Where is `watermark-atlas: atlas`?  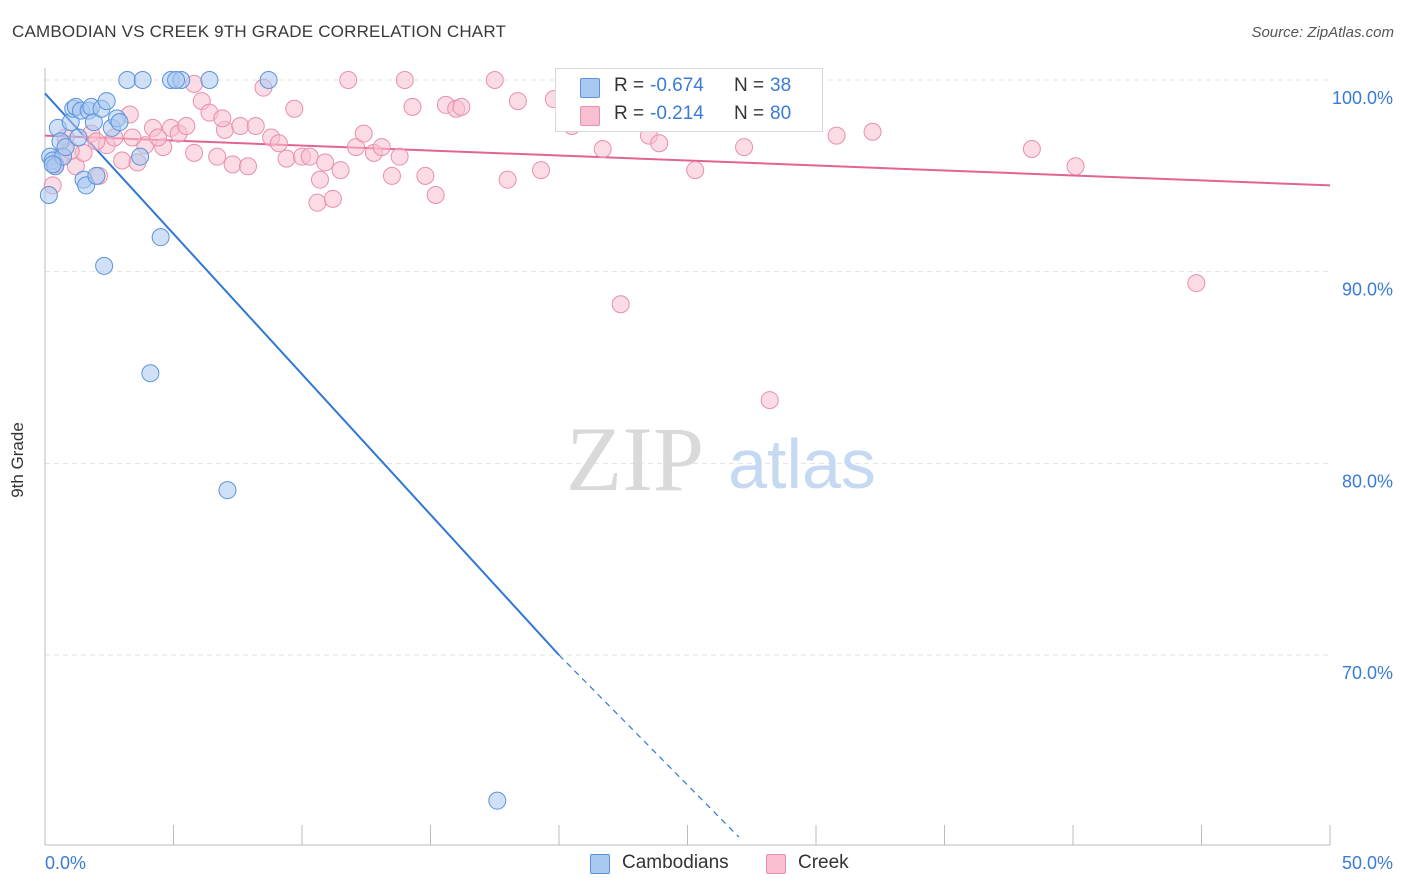
watermark-atlas: atlas is located at coordinates (802, 464).